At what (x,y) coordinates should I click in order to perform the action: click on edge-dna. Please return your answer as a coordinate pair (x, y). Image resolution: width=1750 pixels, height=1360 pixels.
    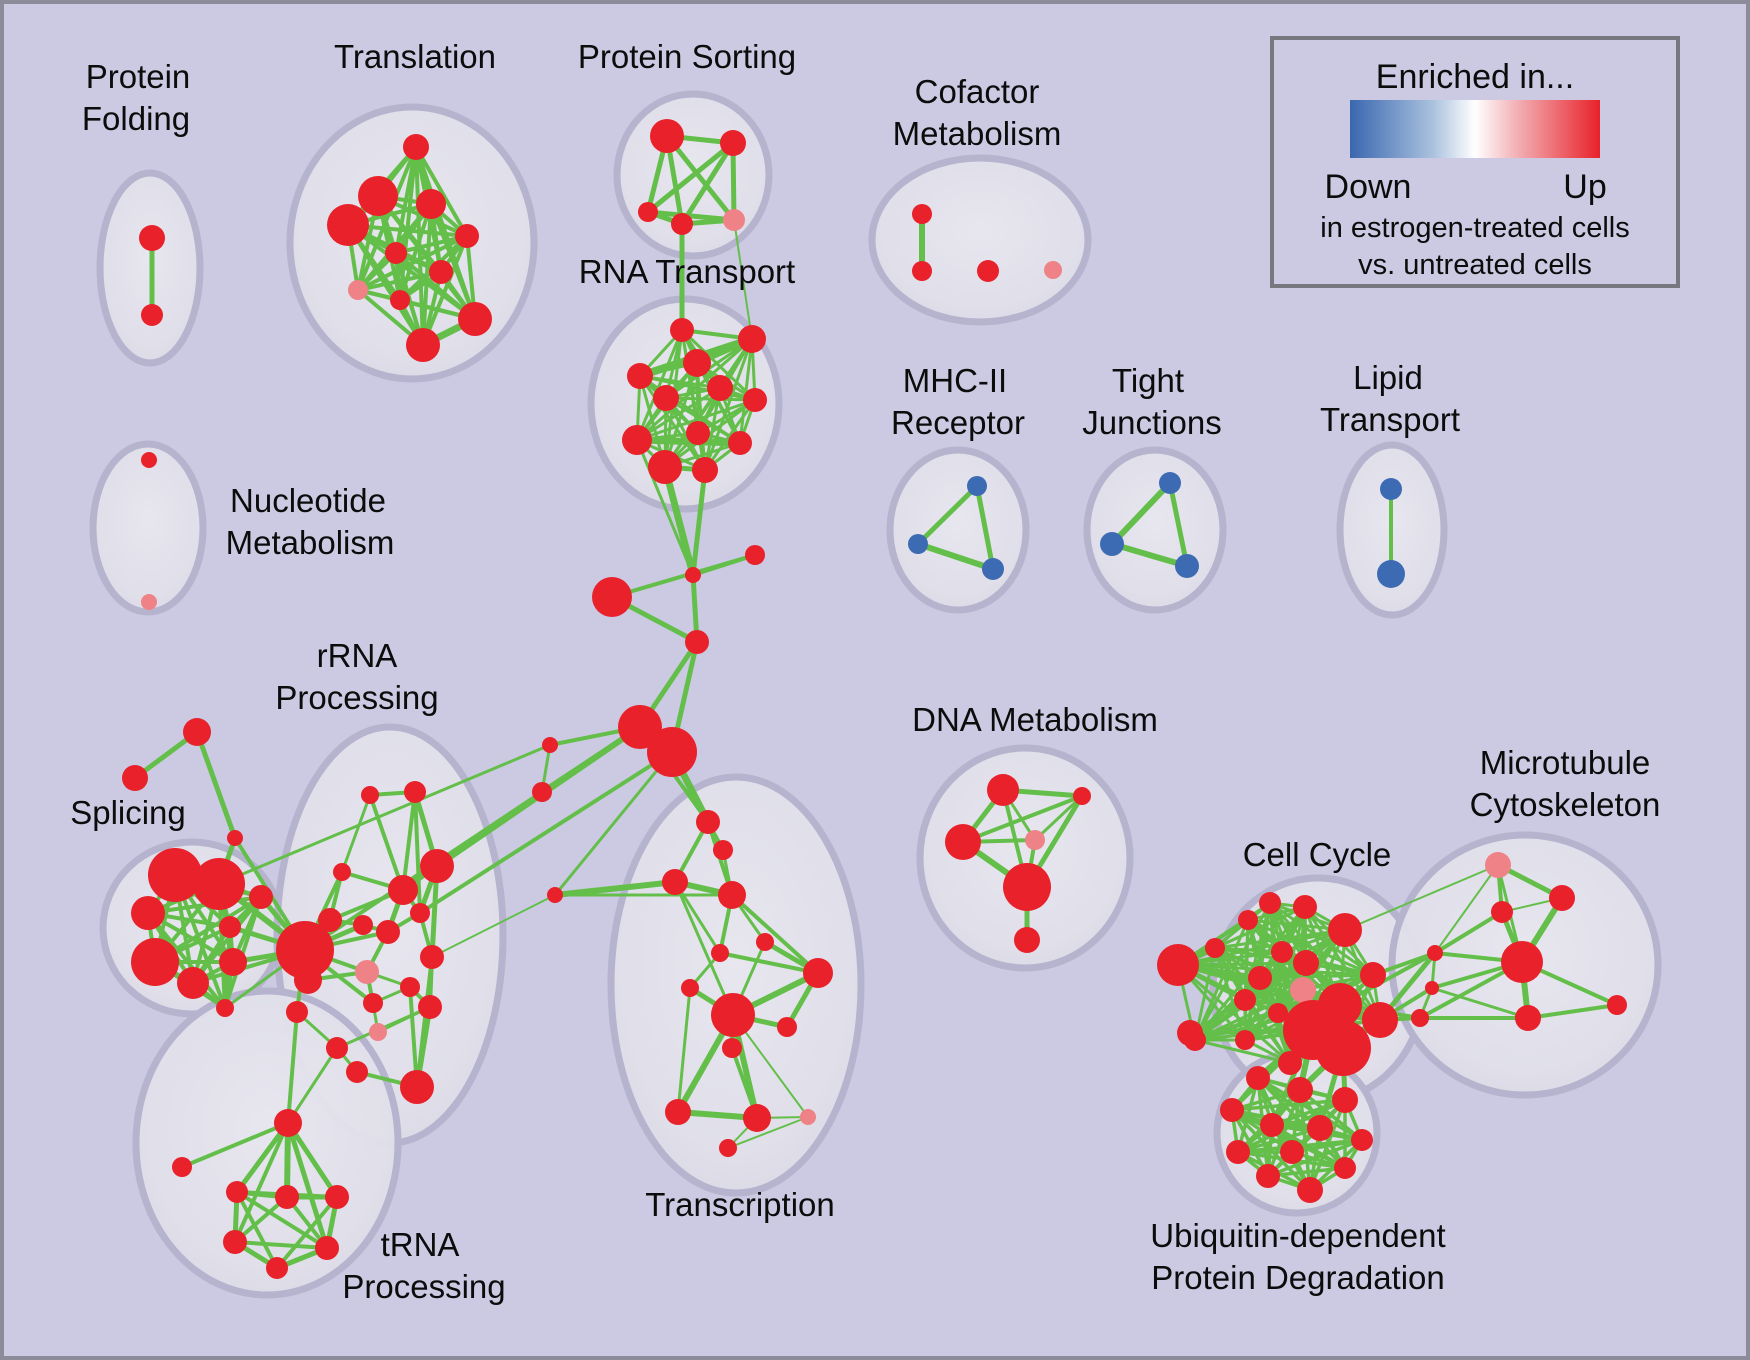
    Looking at the image, I should click on (1058, 818).